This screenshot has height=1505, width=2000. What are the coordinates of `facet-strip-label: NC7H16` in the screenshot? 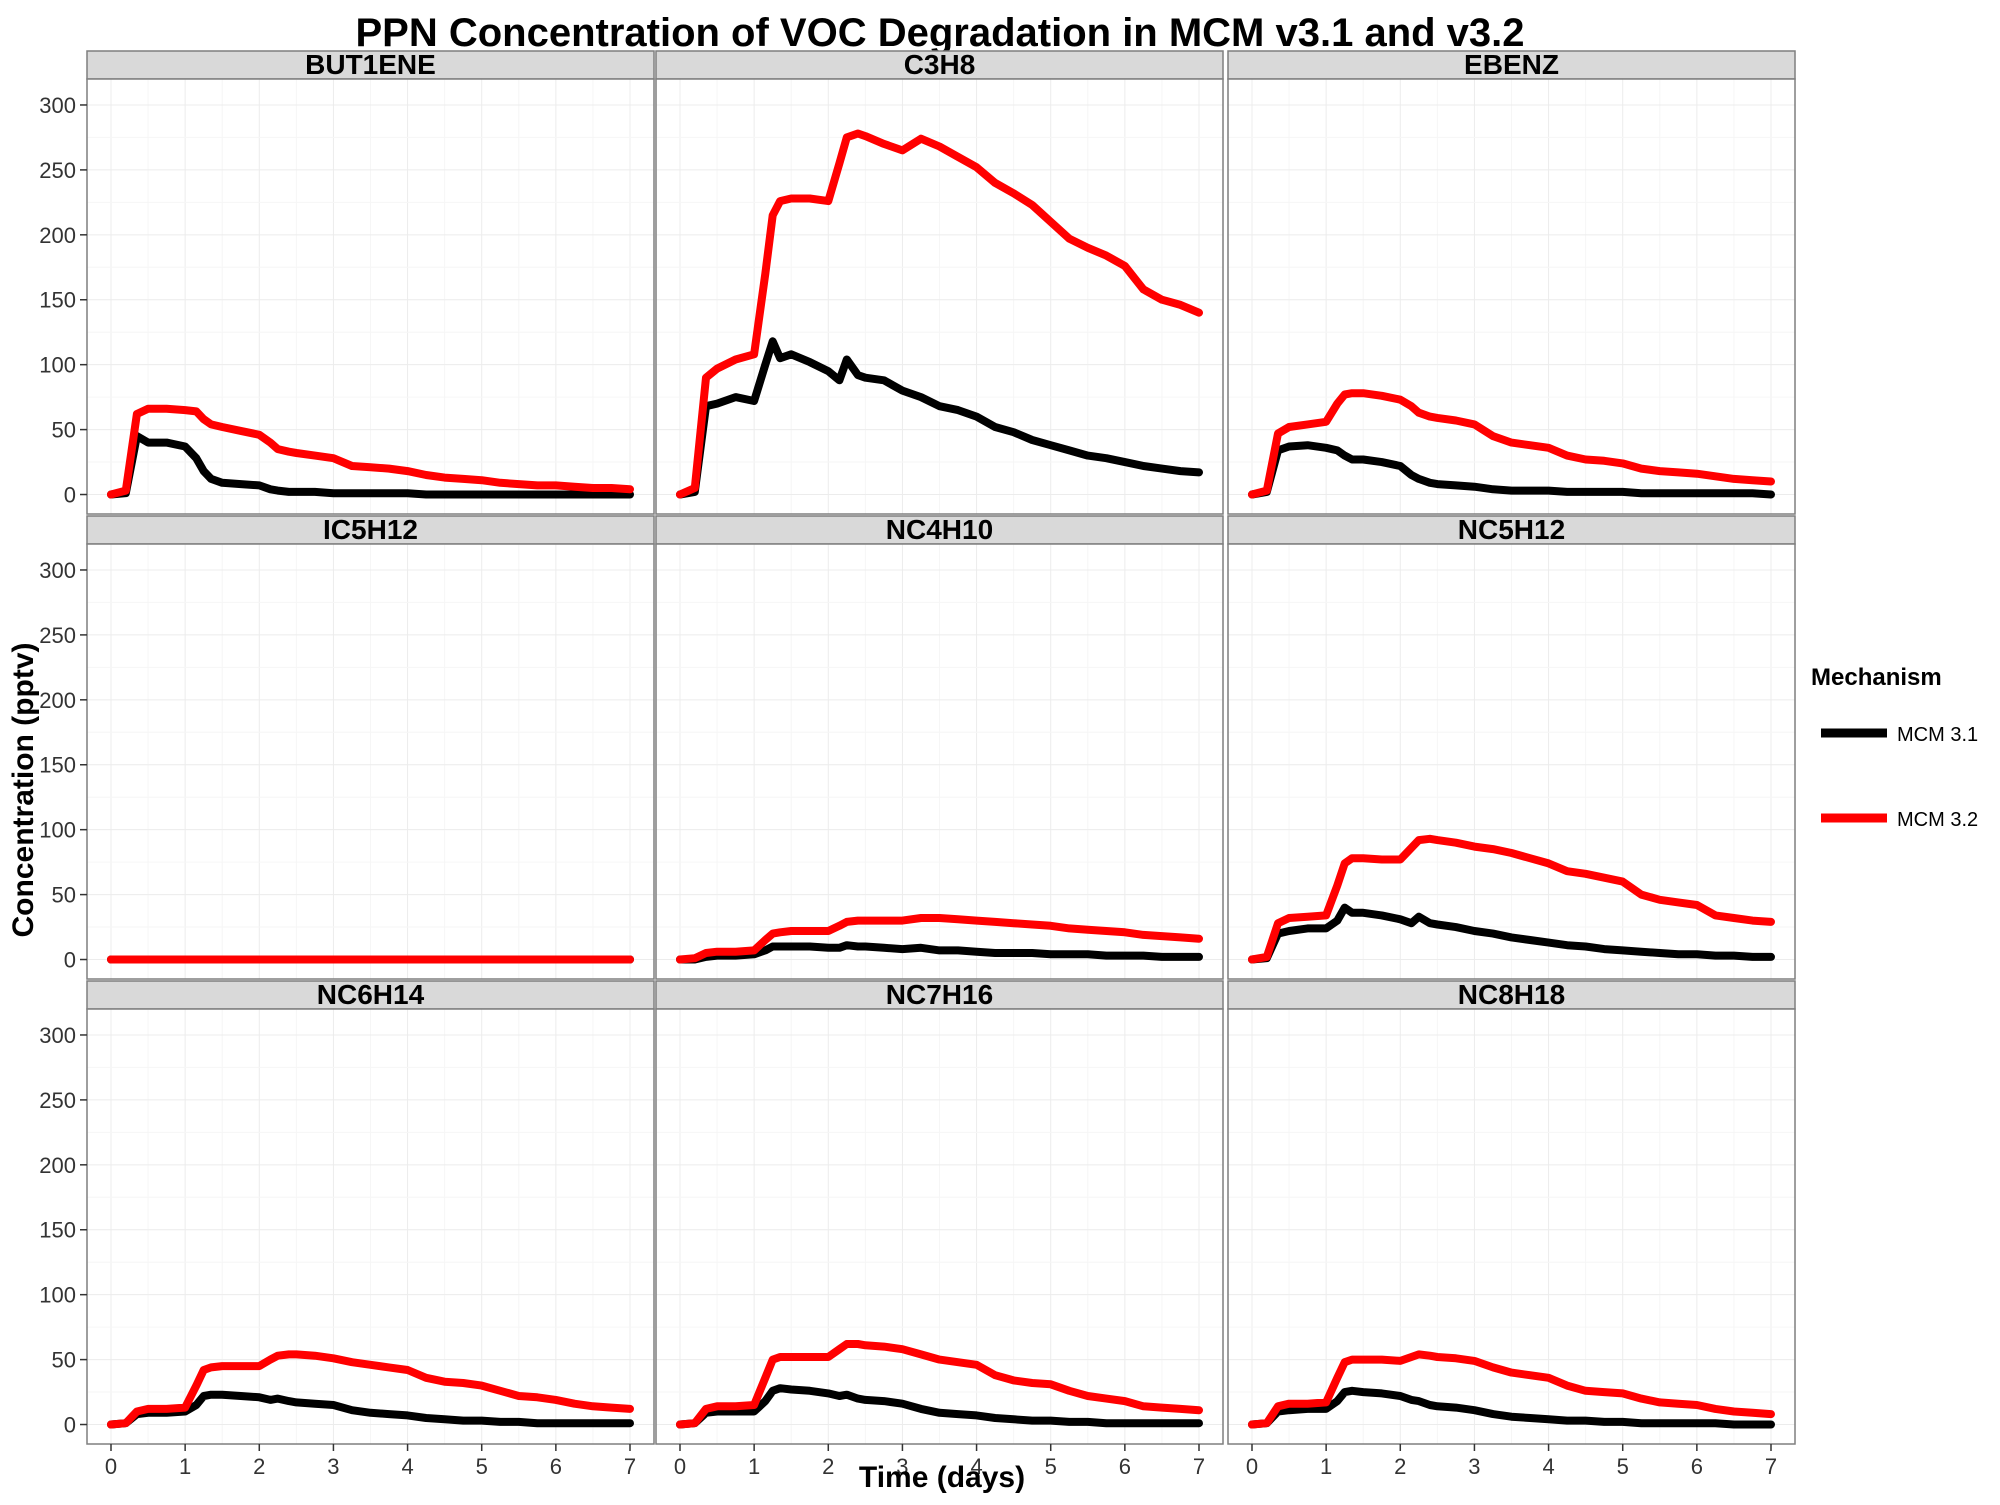 It's located at (939, 994).